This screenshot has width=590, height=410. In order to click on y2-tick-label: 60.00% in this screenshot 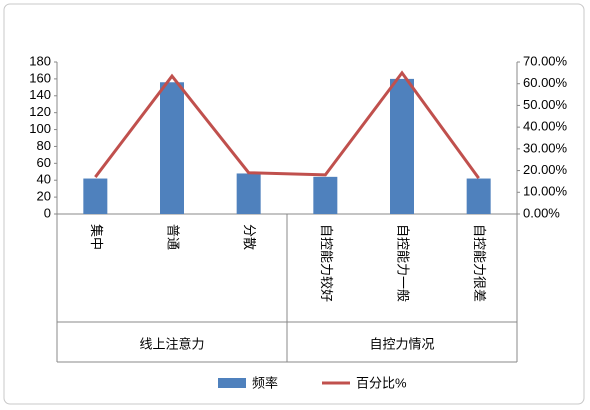, I will do `click(545, 82)`.